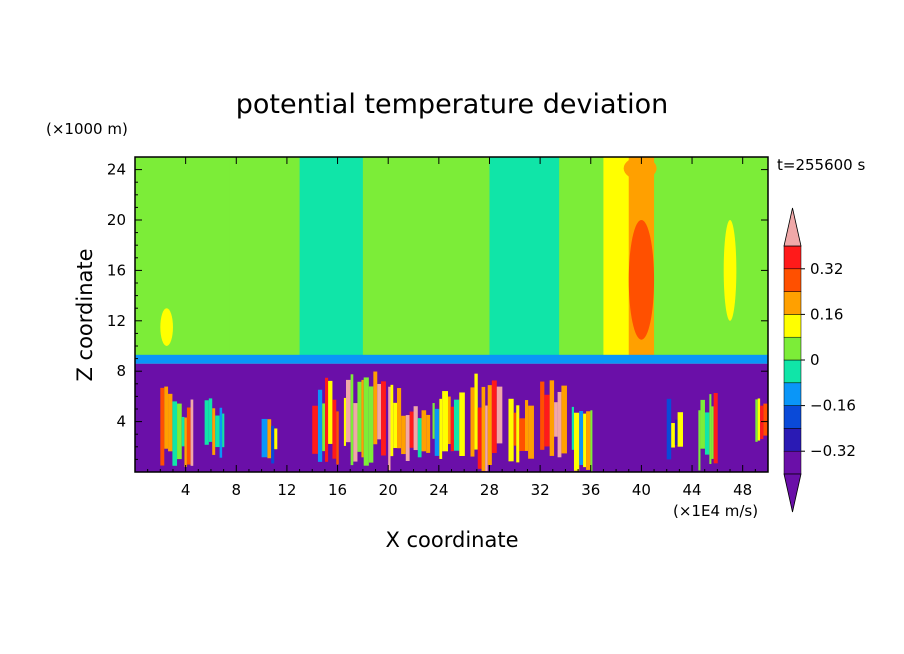 The width and height of the screenshot is (904, 654). What do you see at coordinates (826, 314) in the screenshot?
I see `colorbar-label-1: 0.16` at bounding box center [826, 314].